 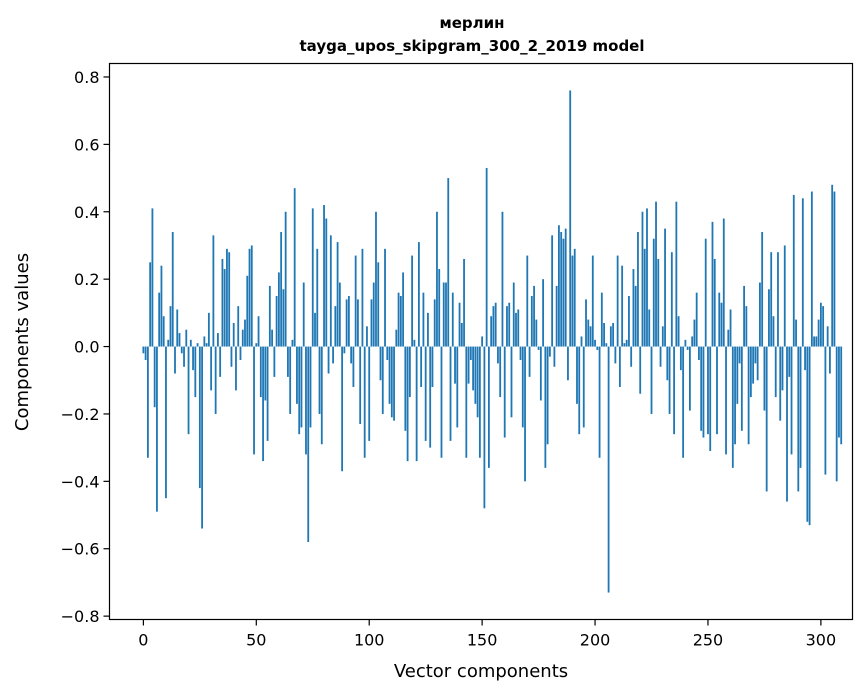 What do you see at coordinates (86, 212) in the screenshot?
I see `y-tick-label: 0.4` at bounding box center [86, 212].